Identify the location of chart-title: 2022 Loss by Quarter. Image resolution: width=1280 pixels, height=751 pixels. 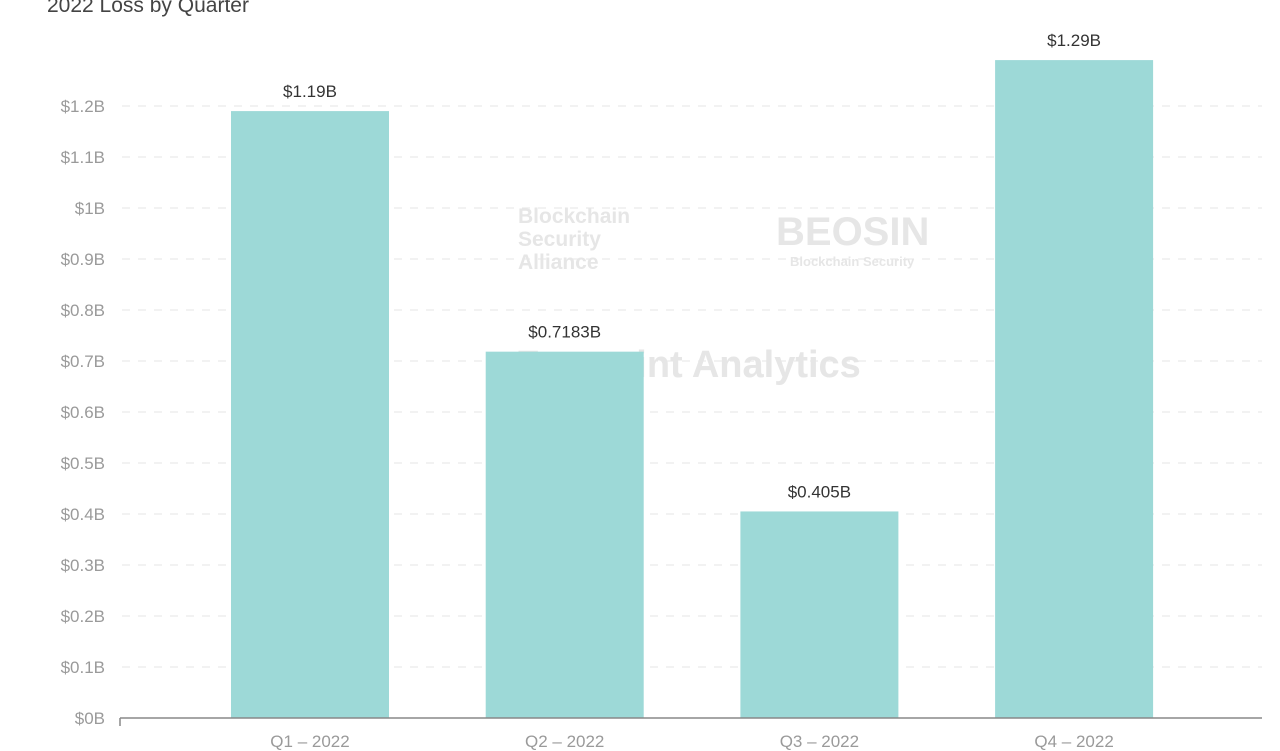
(148, 8).